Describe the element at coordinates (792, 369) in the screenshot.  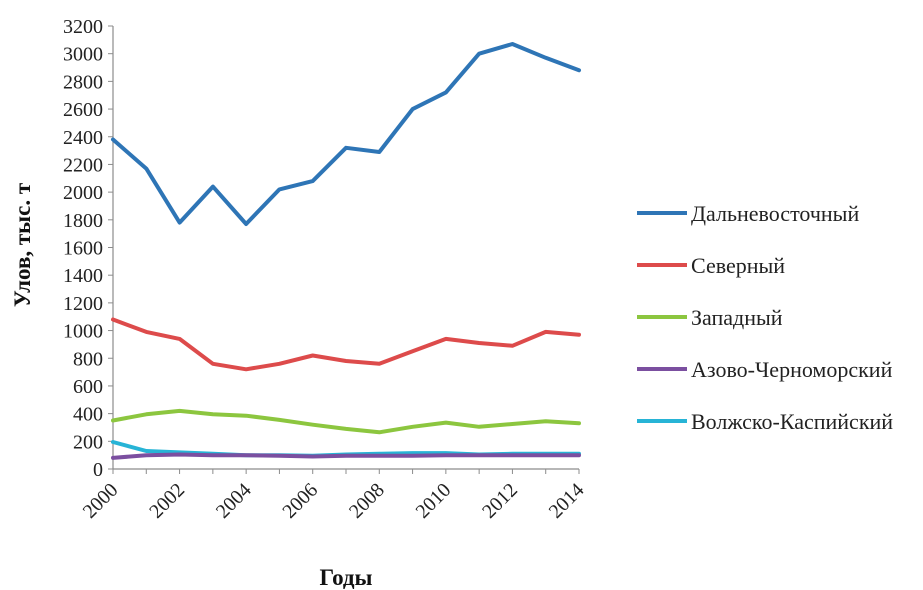
I see `legend-label: Азово-Черноморский` at that location.